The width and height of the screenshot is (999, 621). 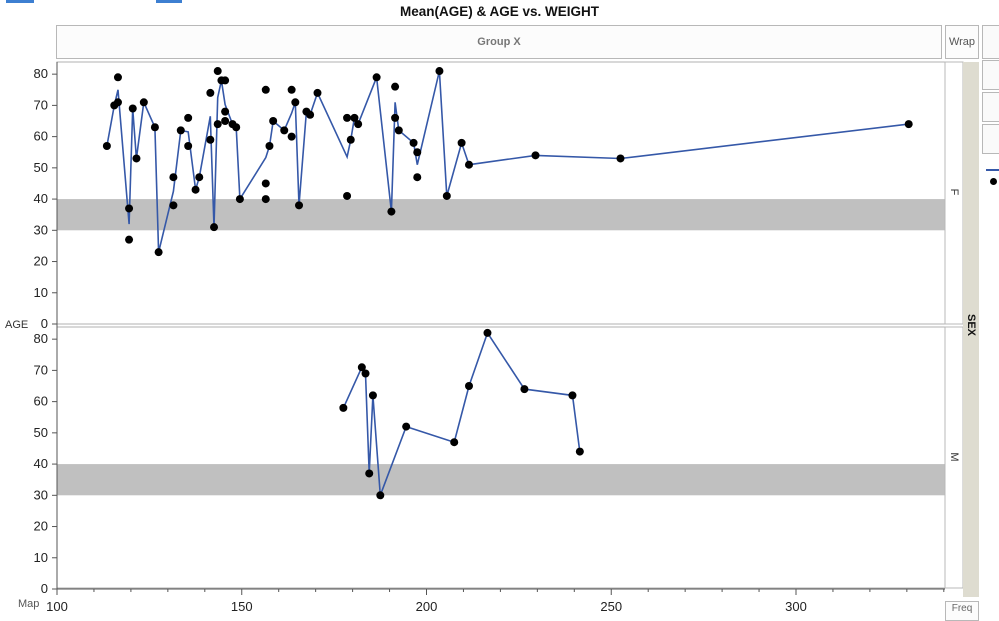 I want to click on x-tick-label: 300, so click(x=796, y=606).